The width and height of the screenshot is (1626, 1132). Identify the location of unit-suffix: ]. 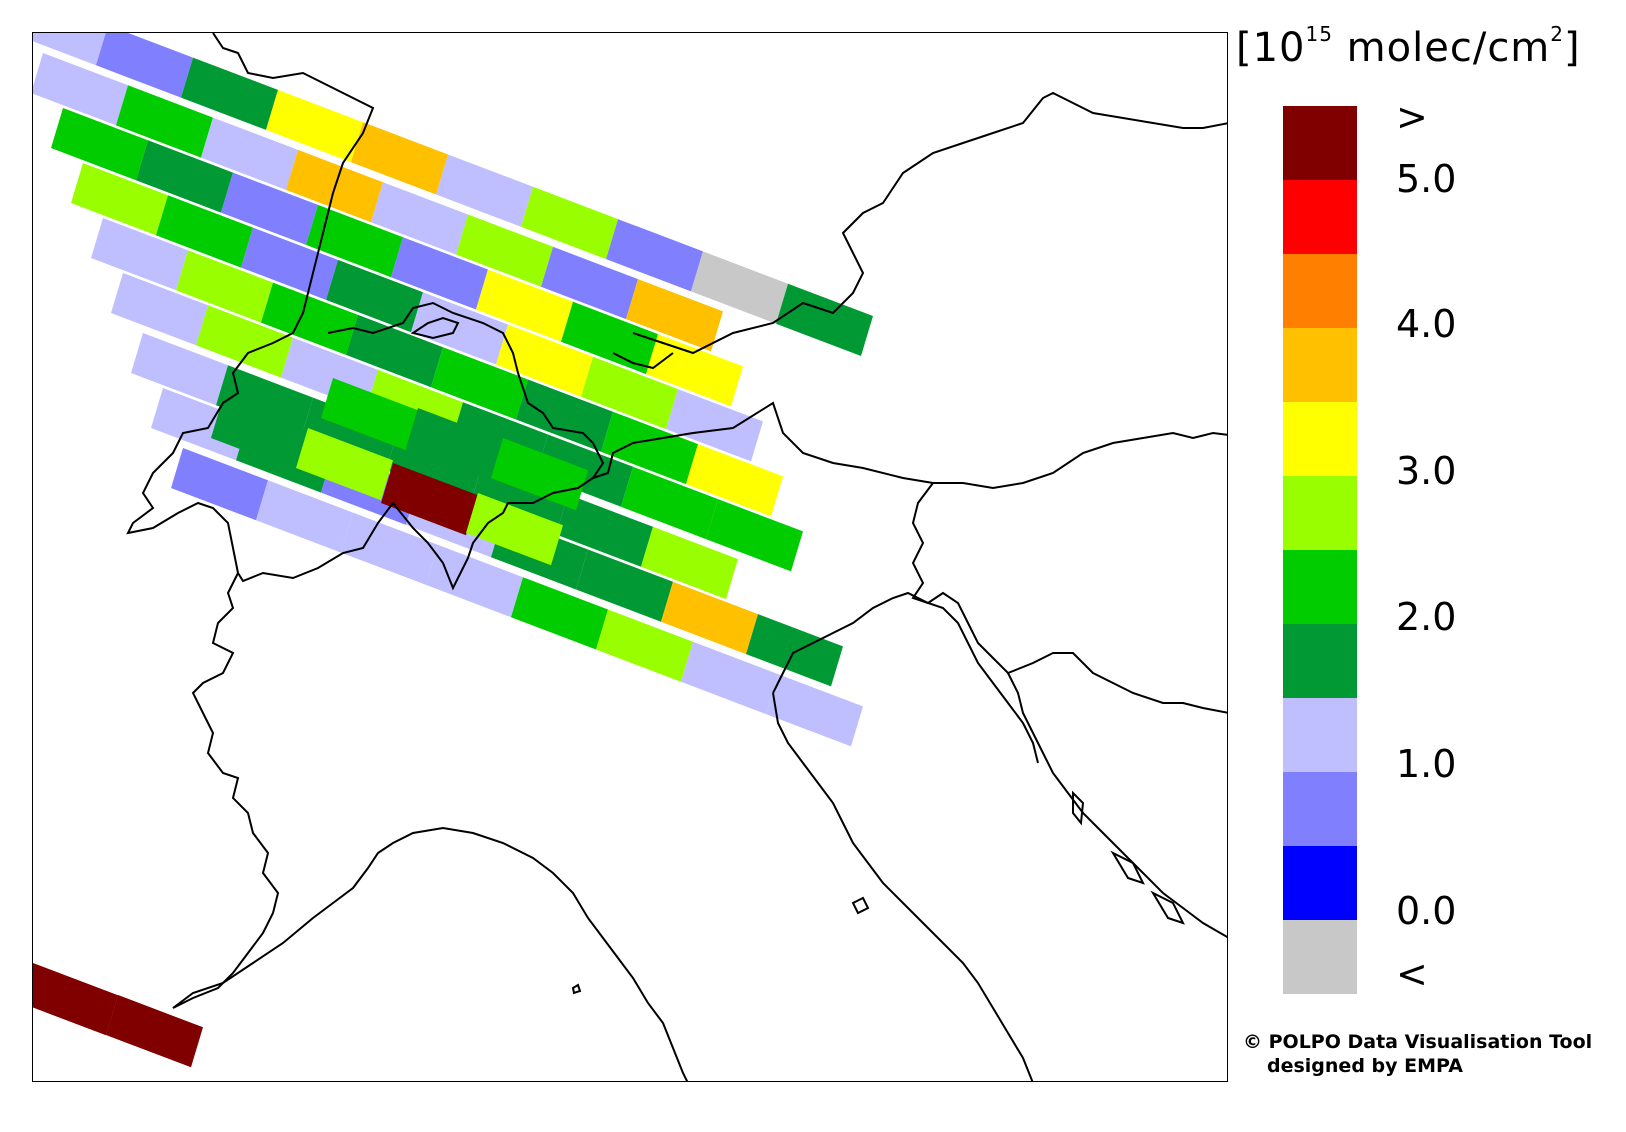
(1572, 48).